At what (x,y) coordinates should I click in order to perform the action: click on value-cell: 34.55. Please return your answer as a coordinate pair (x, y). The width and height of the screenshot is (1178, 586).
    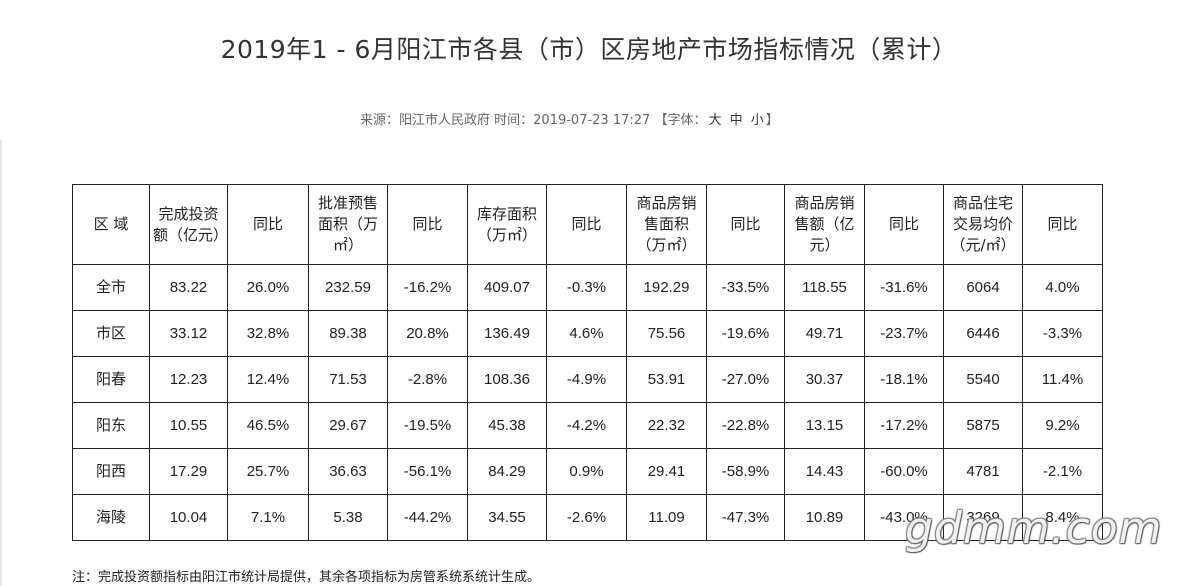
    Looking at the image, I should click on (507, 517).